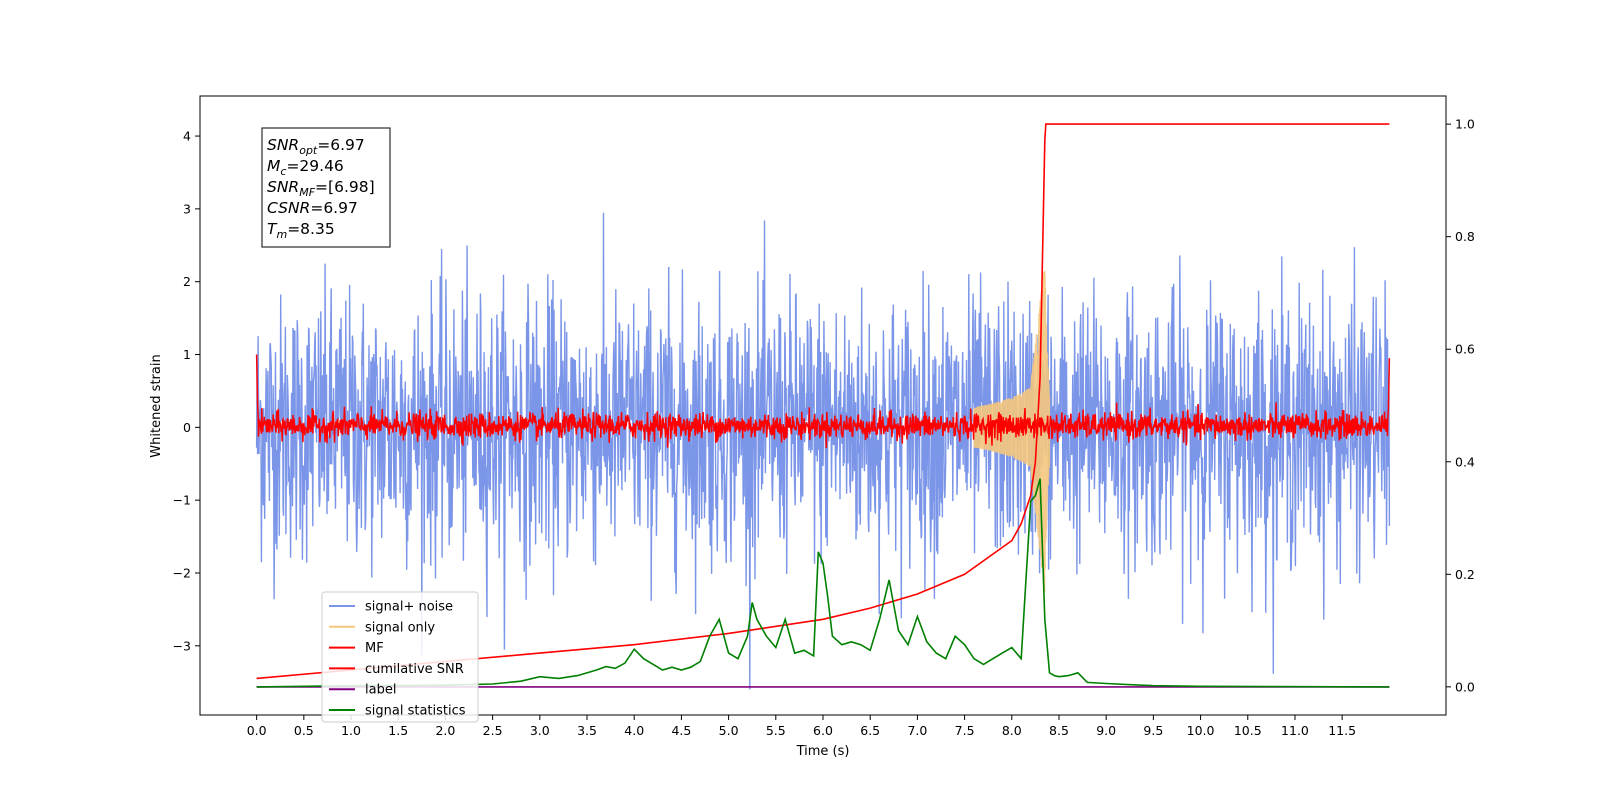  Describe the element at coordinates (304, 730) in the screenshot. I see `x-tick-label: 0.5` at that location.